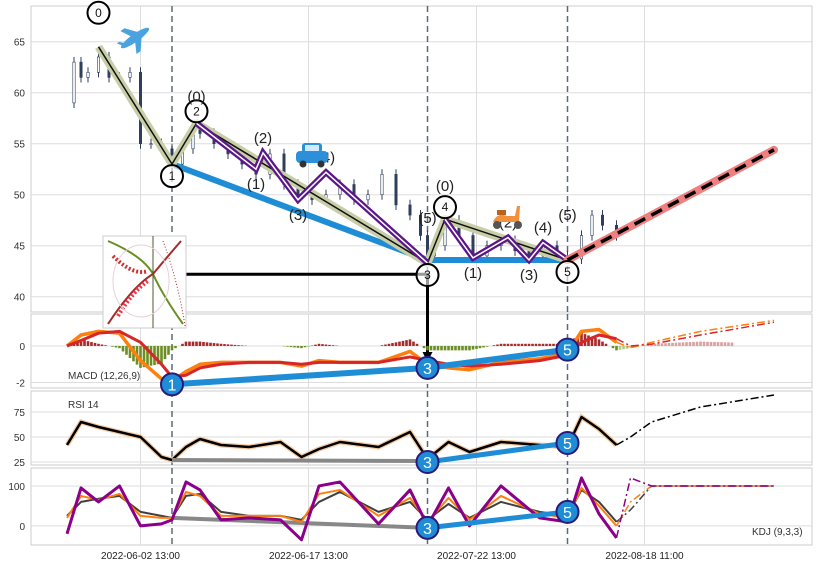  Describe the element at coordinates (22, 347) in the screenshot. I see `y-tick-label: 0` at that location.